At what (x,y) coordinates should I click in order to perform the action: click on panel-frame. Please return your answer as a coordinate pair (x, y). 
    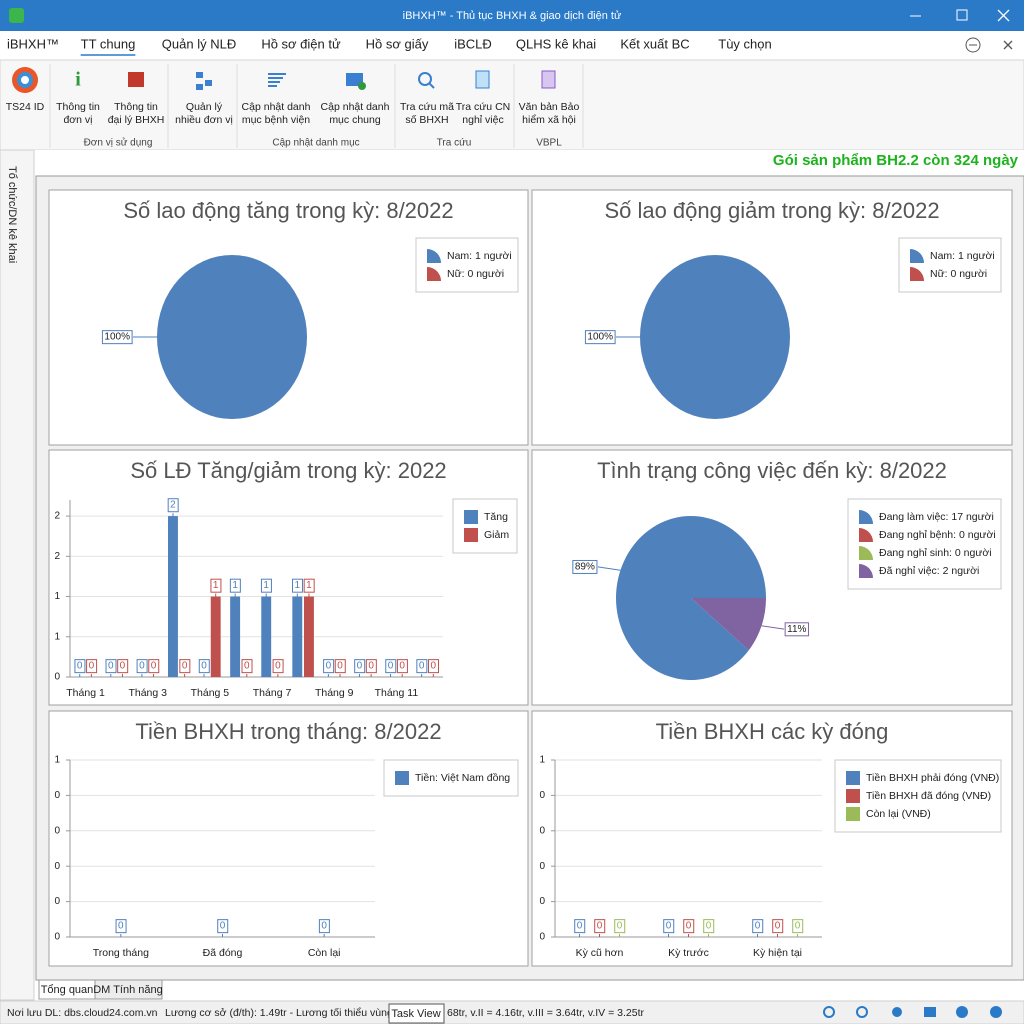
    Looking at the image, I should click on (772, 838).